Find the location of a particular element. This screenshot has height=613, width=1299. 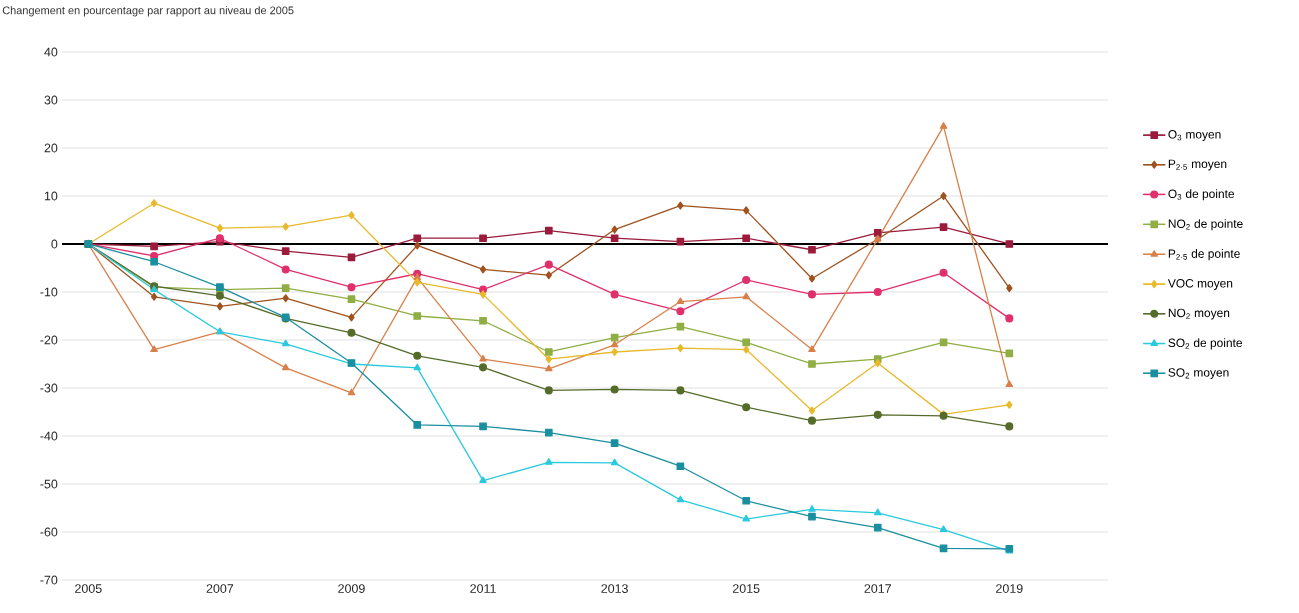

x-tick-label: 2015 is located at coordinates (746, 588).